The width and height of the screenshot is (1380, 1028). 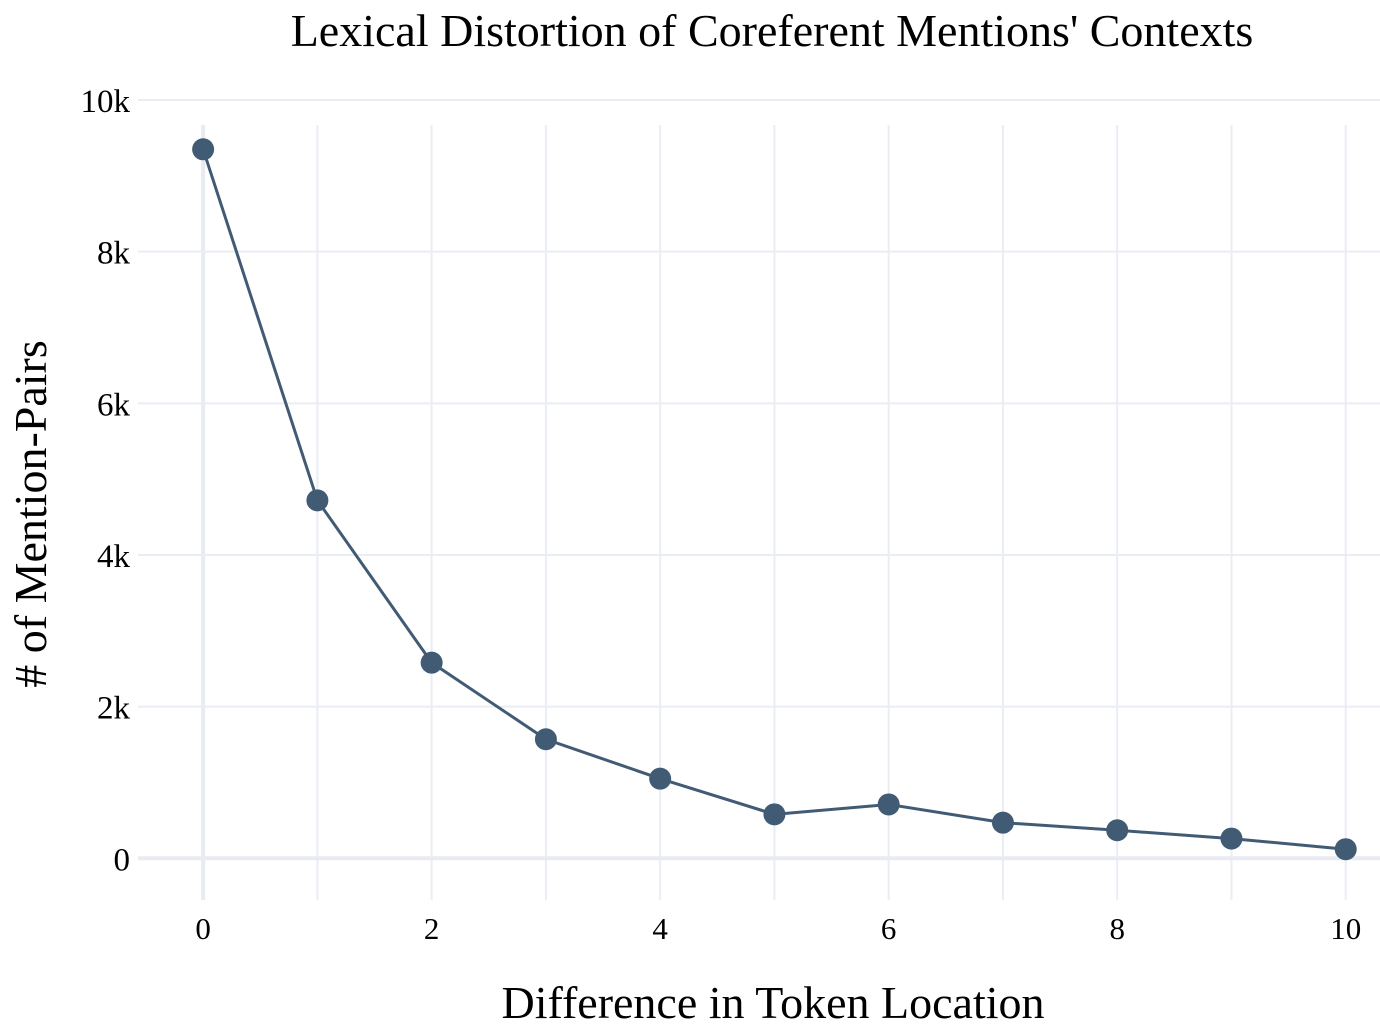 I want to click on x-axis-tick-labels: 0 2 4 6 8 10, so click(x=778, y=928).